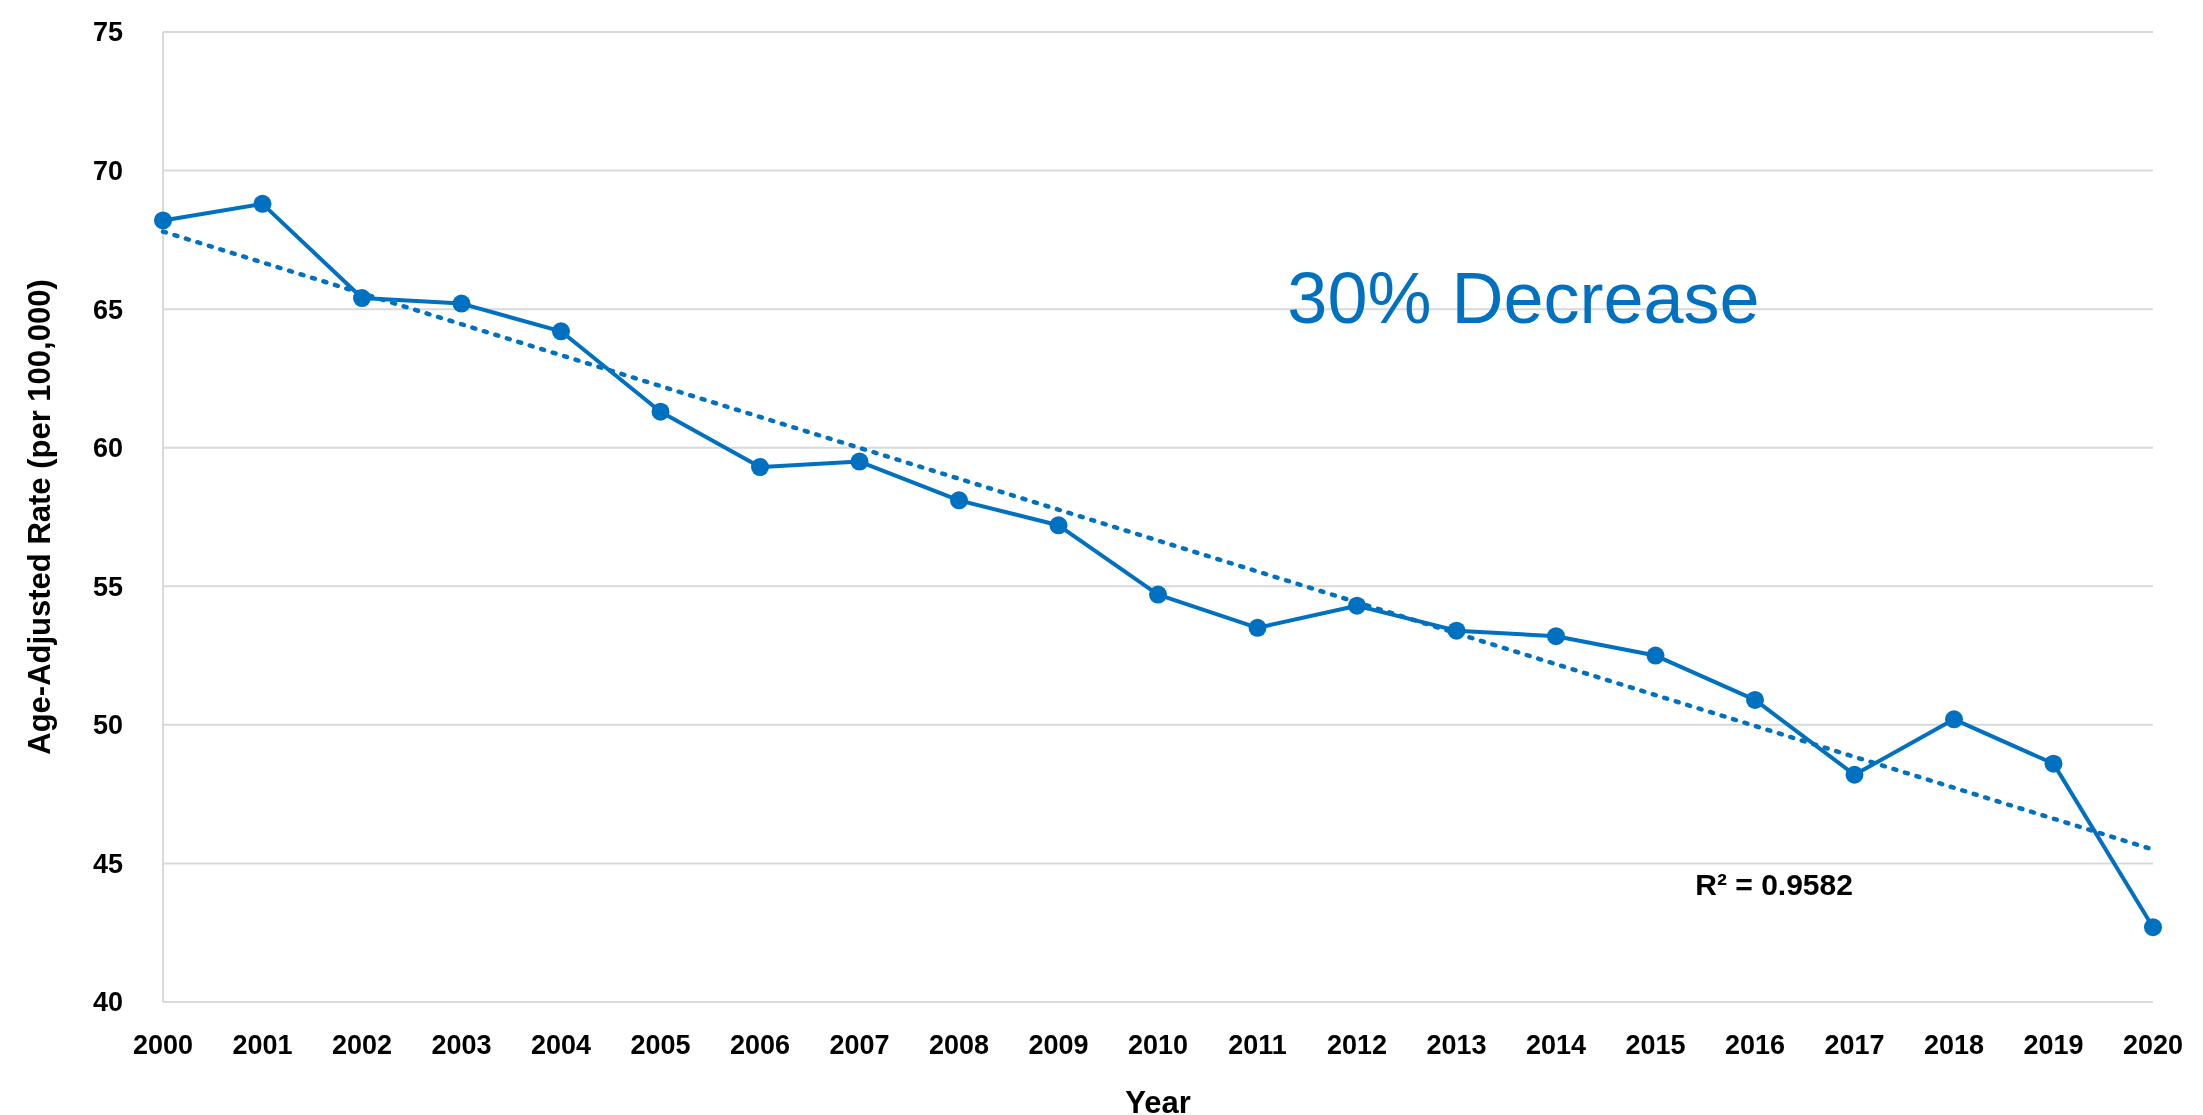 The image size is (2203, 1115). What do you see at coordinates (39, 517) in the screenshot?
I see `y-axis-title: Age-Adjusted Rate (per 100,000)` at bounding box center [39, 517].